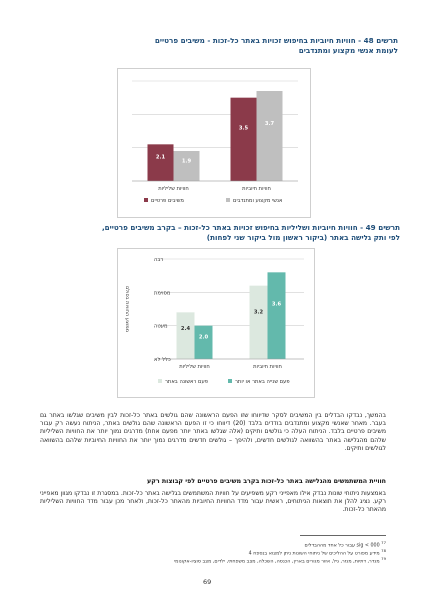  What do you see at coordinates (383, 558) in the screenshot?
I see `footnote-3-mark: 79` at bounding box center [383, 558].